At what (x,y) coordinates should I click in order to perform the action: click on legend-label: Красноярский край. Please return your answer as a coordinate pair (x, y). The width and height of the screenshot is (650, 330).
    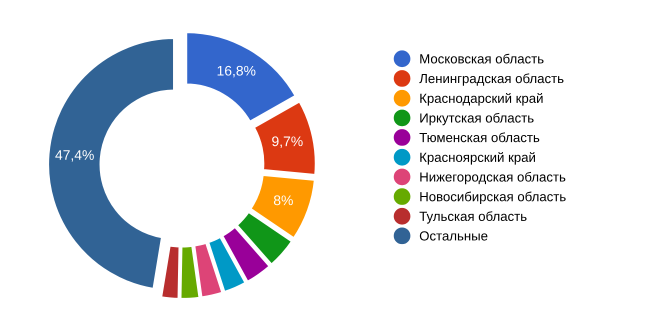
    Looking at the image, I should click on (477, 158).